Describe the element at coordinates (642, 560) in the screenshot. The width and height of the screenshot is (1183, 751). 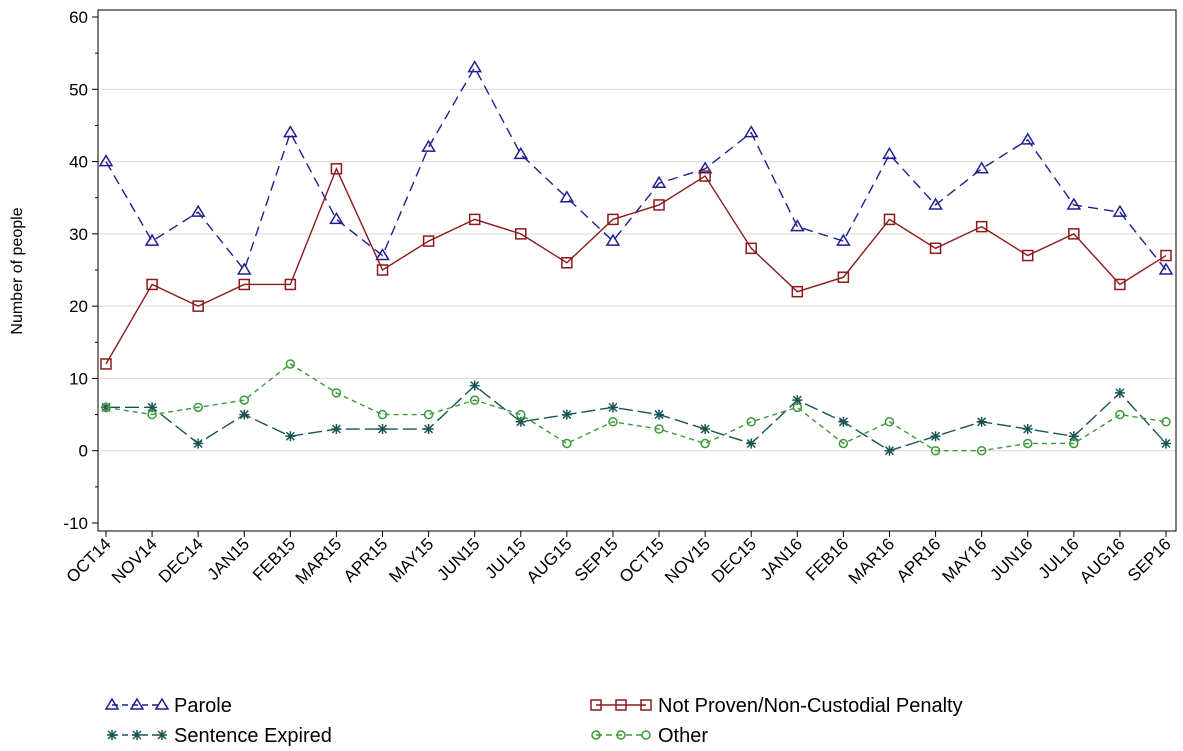
I see `x-tick-label: OCT15` at that location.